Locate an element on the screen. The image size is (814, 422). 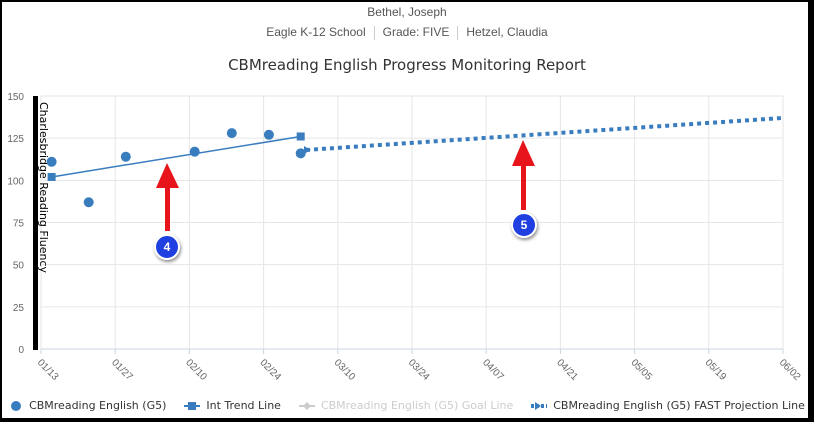
y-axis-ticks: 0 25 50 75 100 125 150 is located at coordinates (15, 224).